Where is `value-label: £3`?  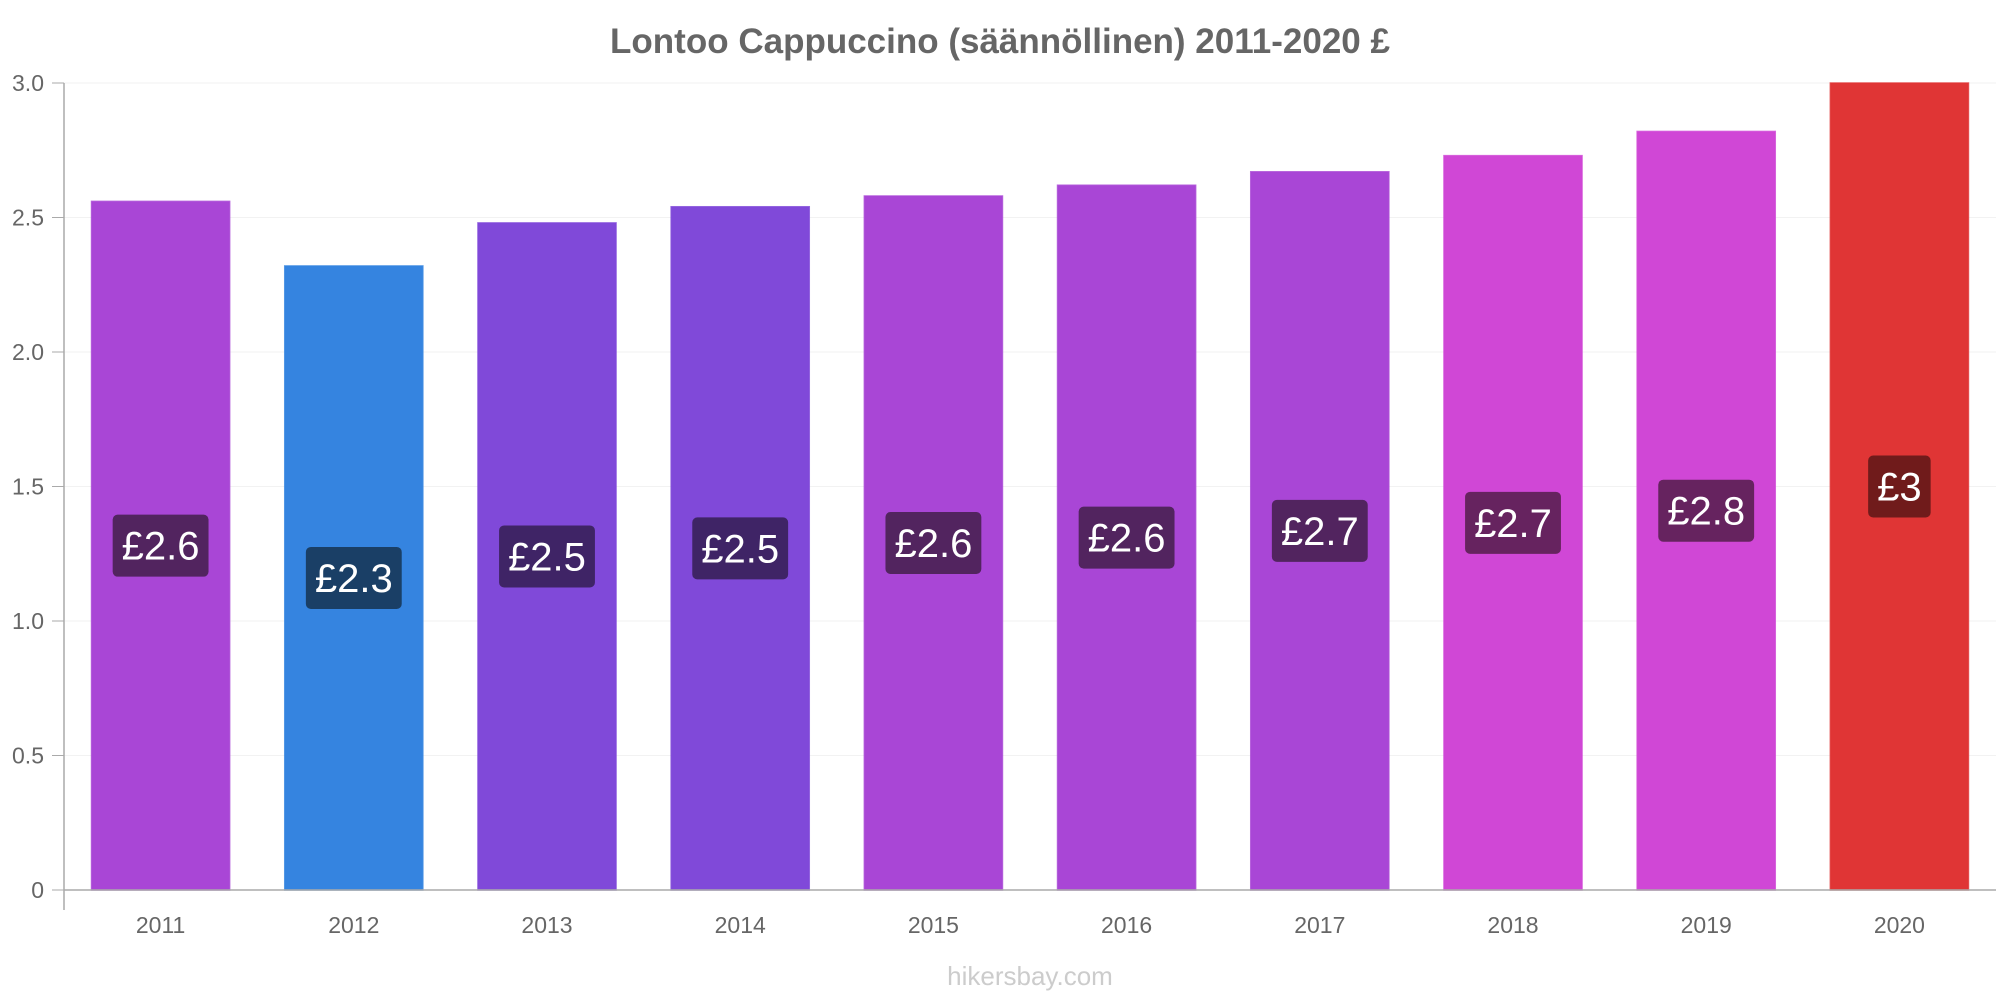 value-label: £3 is located at coordinates (1899, 486).